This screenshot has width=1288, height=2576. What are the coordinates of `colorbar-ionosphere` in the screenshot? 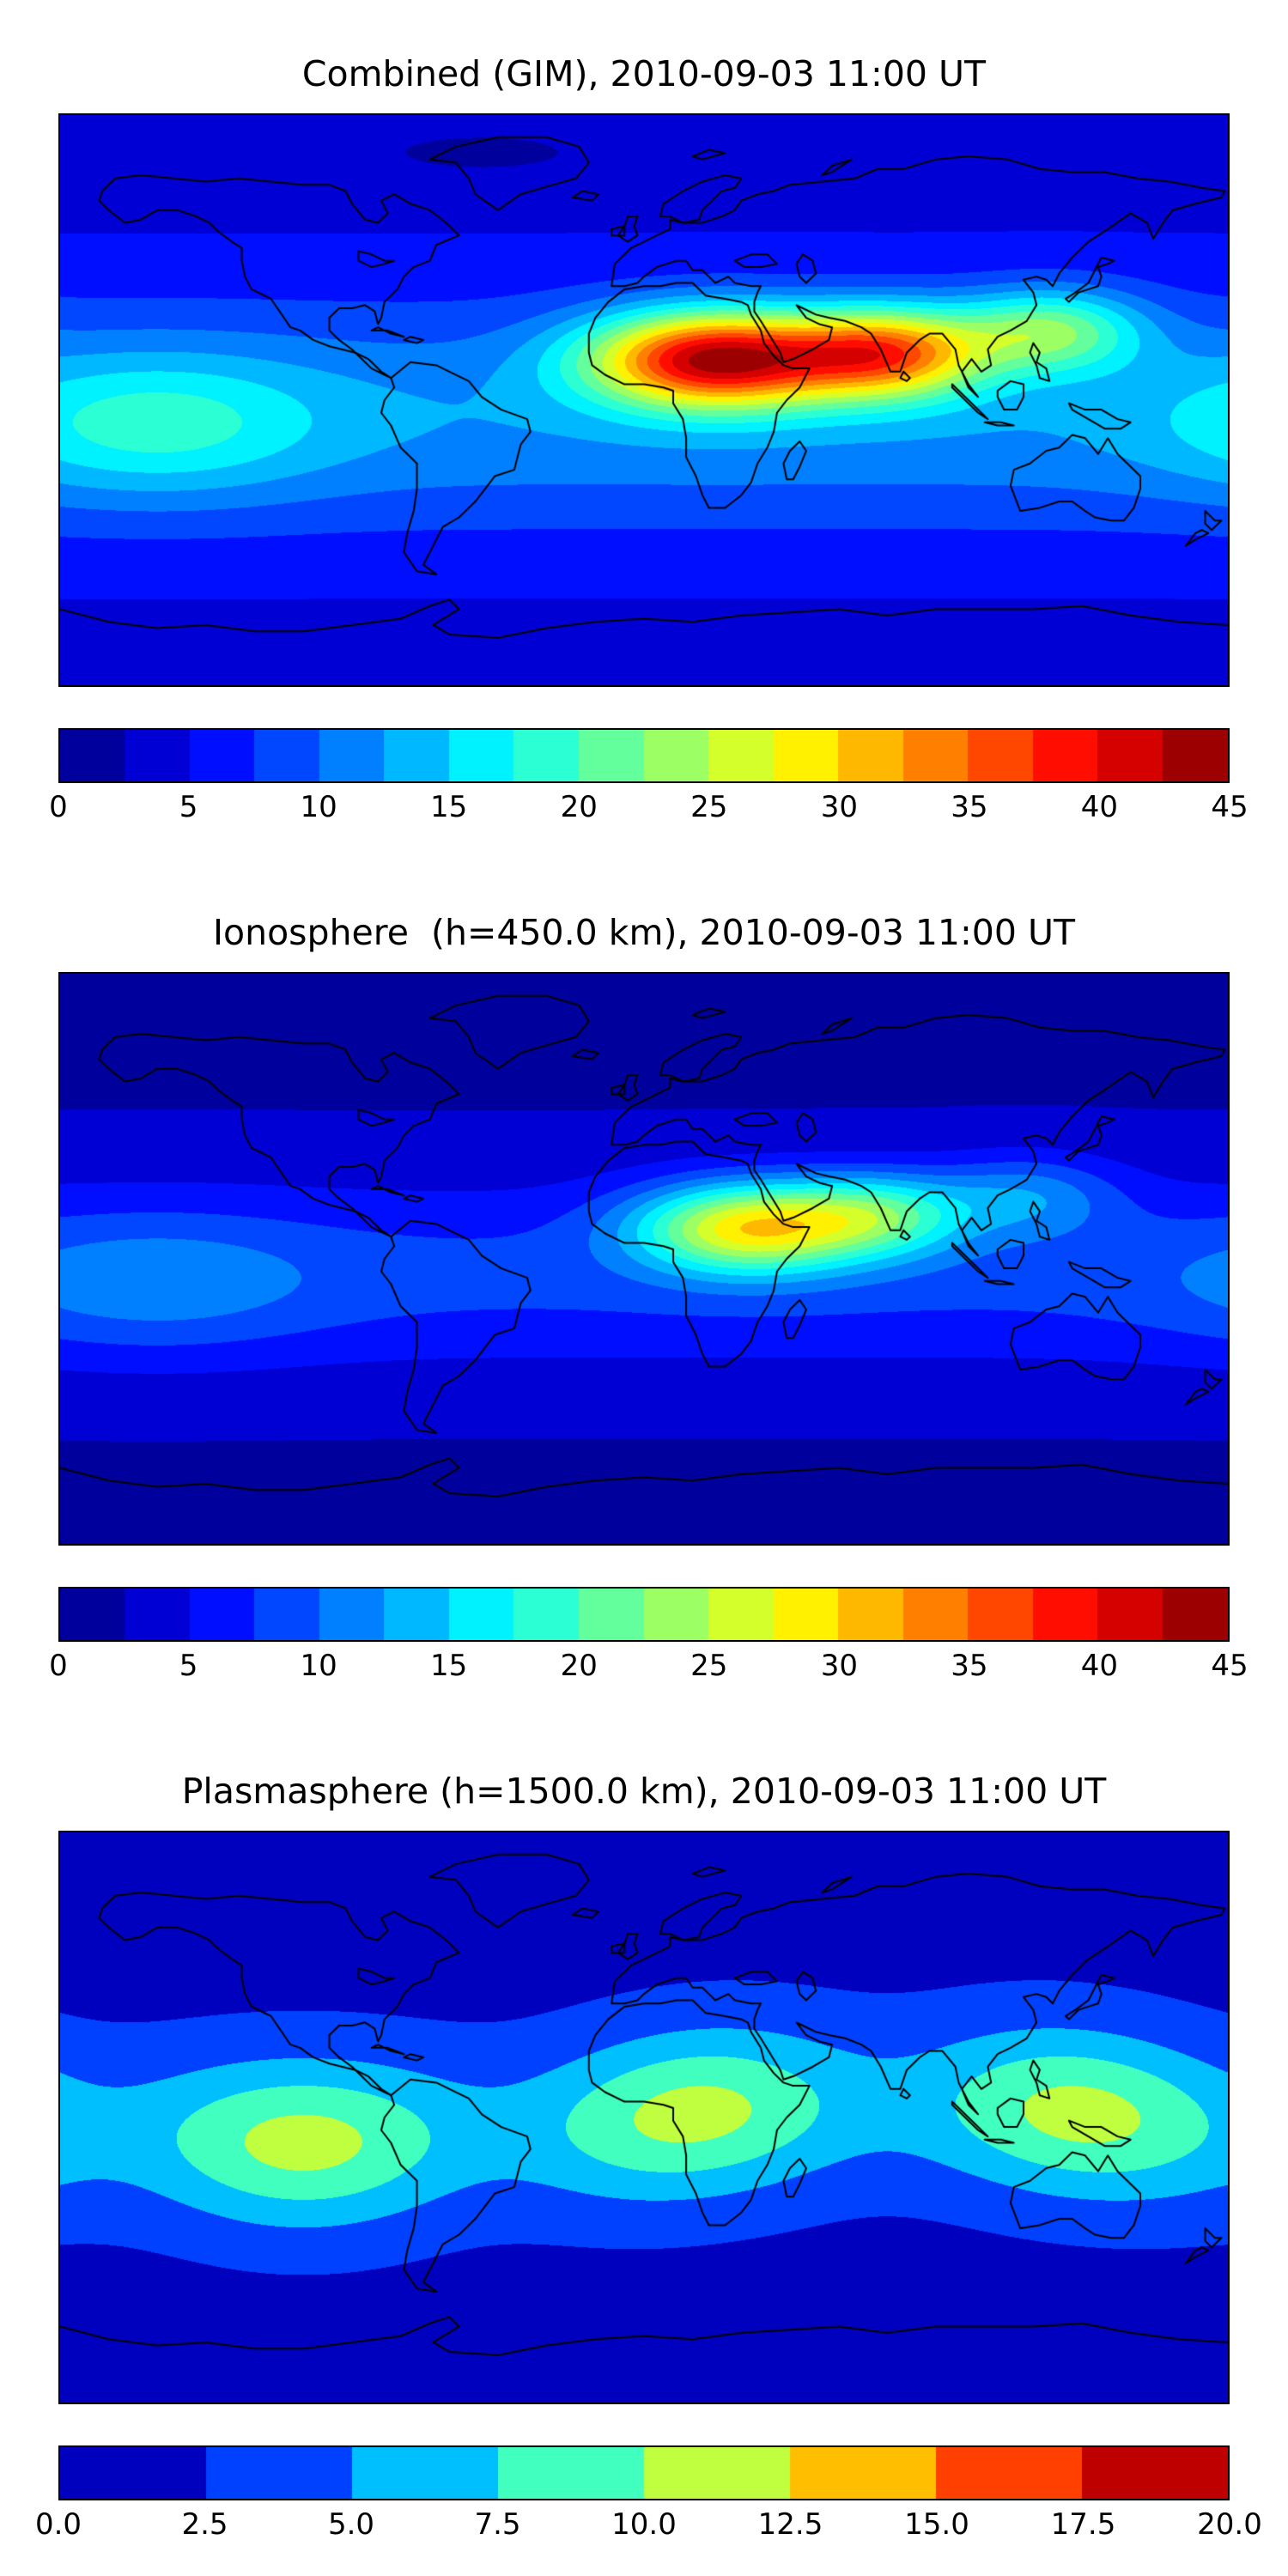 It's located at (644, 1614).